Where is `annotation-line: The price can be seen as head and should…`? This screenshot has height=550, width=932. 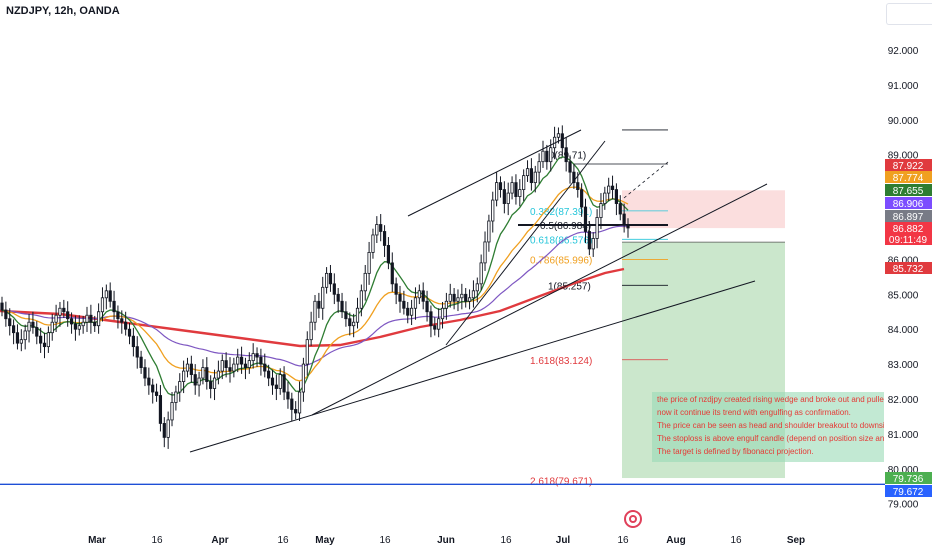 annotation-line: The price can be seen as head and should… is located at coordinates (775, 425).